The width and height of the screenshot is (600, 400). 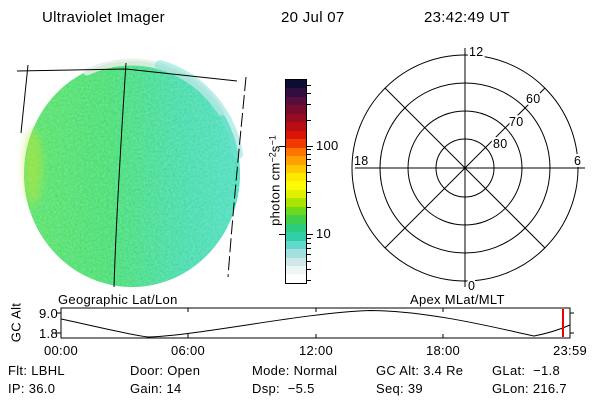 I want to click on colorbar-bands, so click(x=296, y=181).